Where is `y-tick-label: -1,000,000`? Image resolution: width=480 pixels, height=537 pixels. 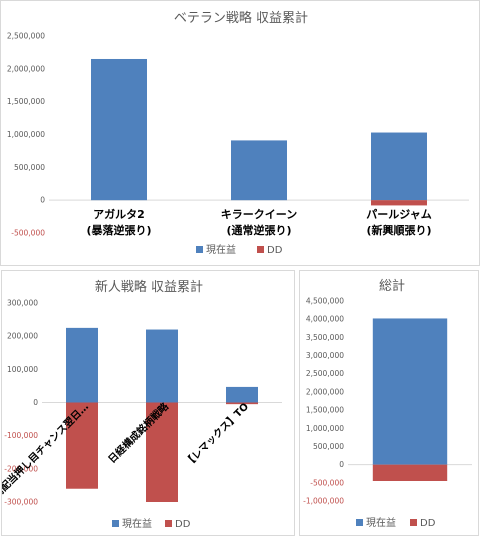 y-tick-label: -1,000,000 is located at coordinates (323, 501).